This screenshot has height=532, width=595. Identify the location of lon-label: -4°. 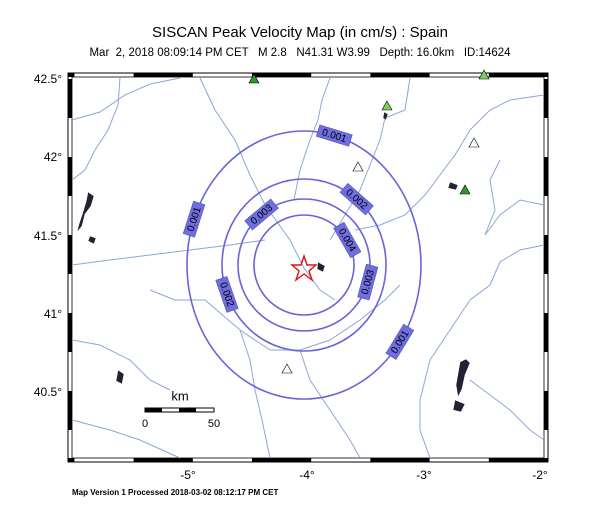
(307, 475).